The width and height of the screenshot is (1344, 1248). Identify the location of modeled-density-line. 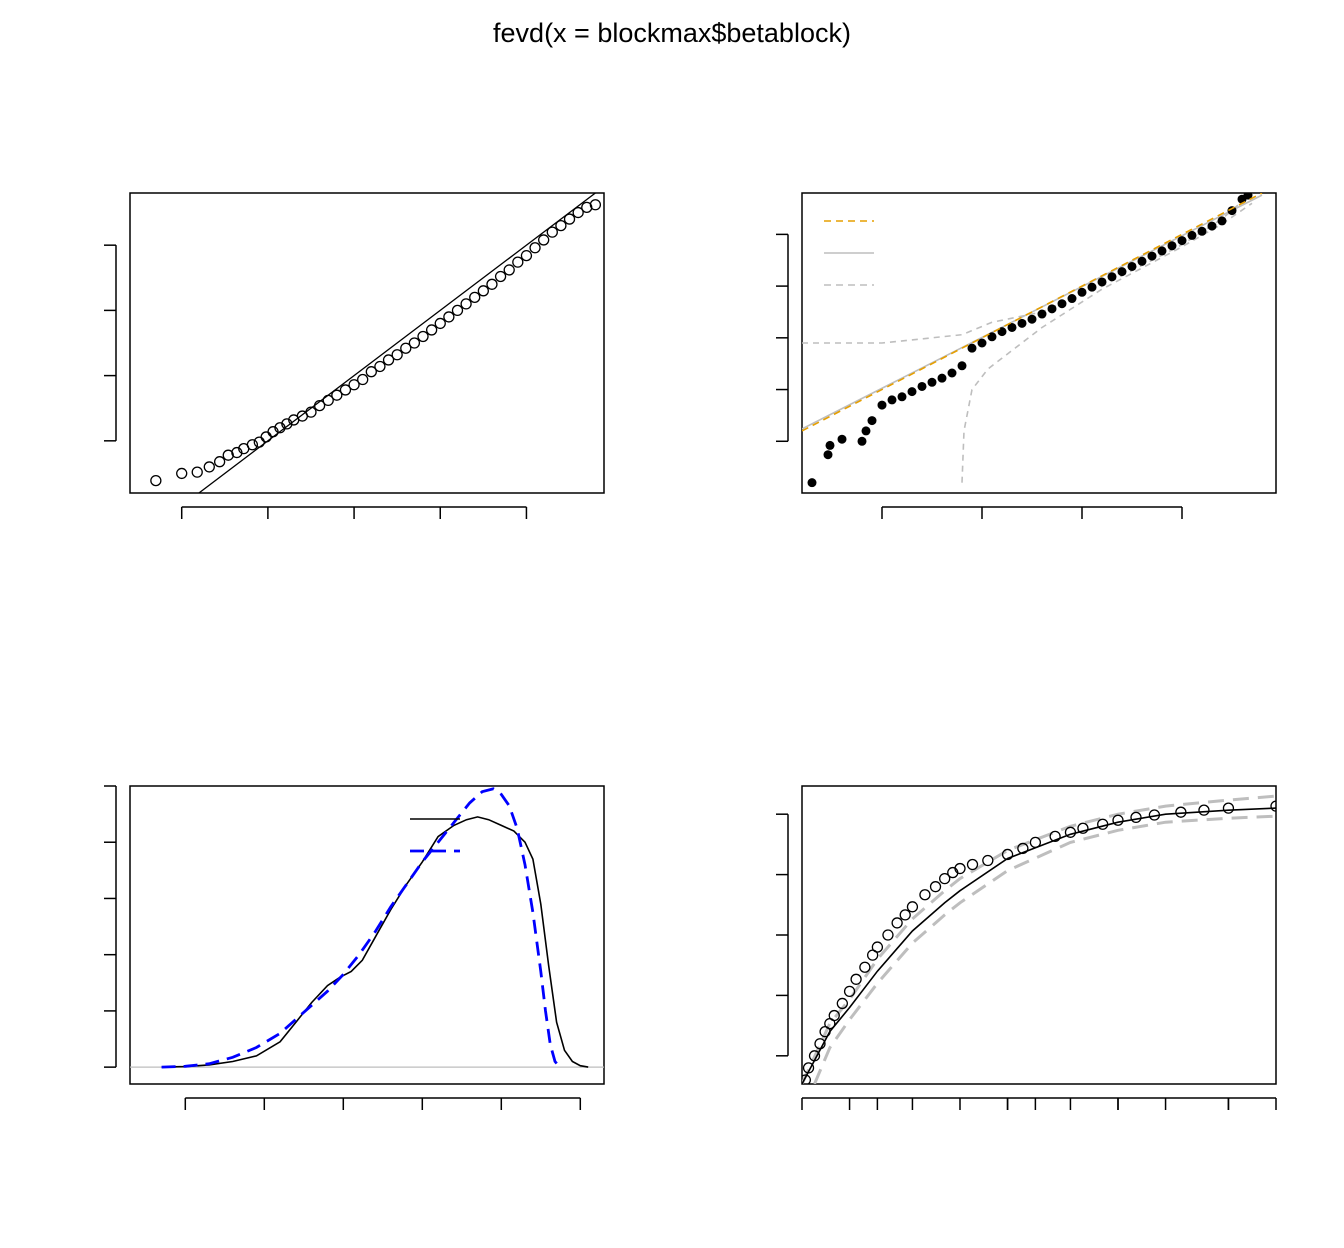
(361, 928).